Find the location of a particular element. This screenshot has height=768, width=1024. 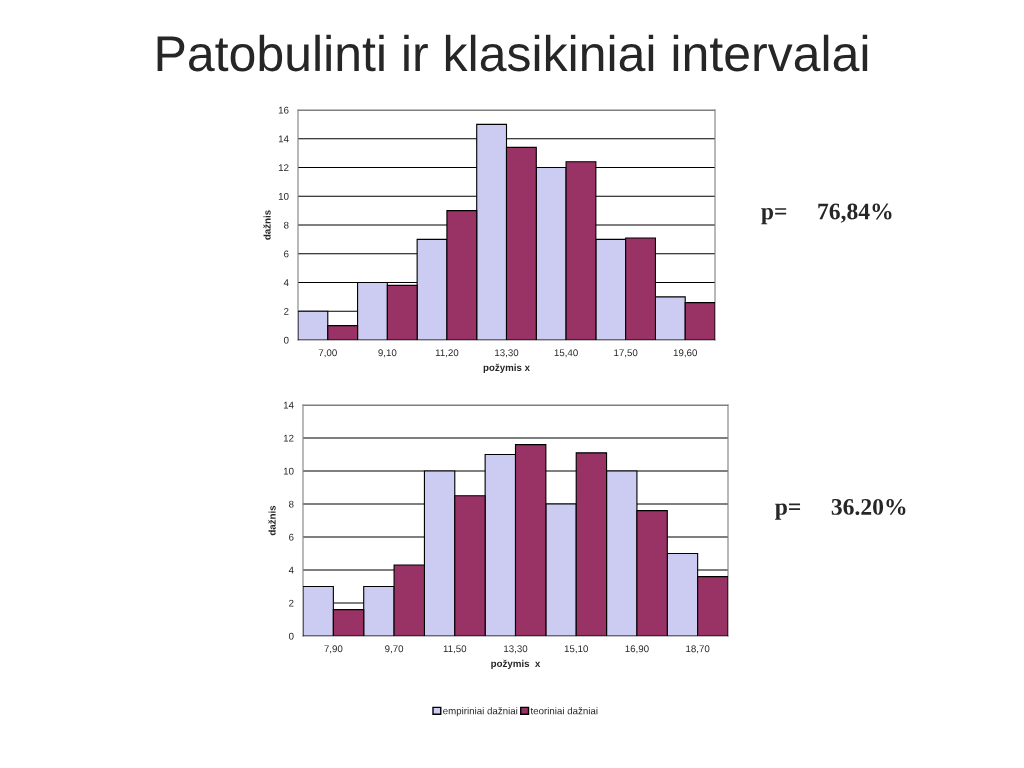

x-tick-label: 17,50 is located at coordinates (626, 353).